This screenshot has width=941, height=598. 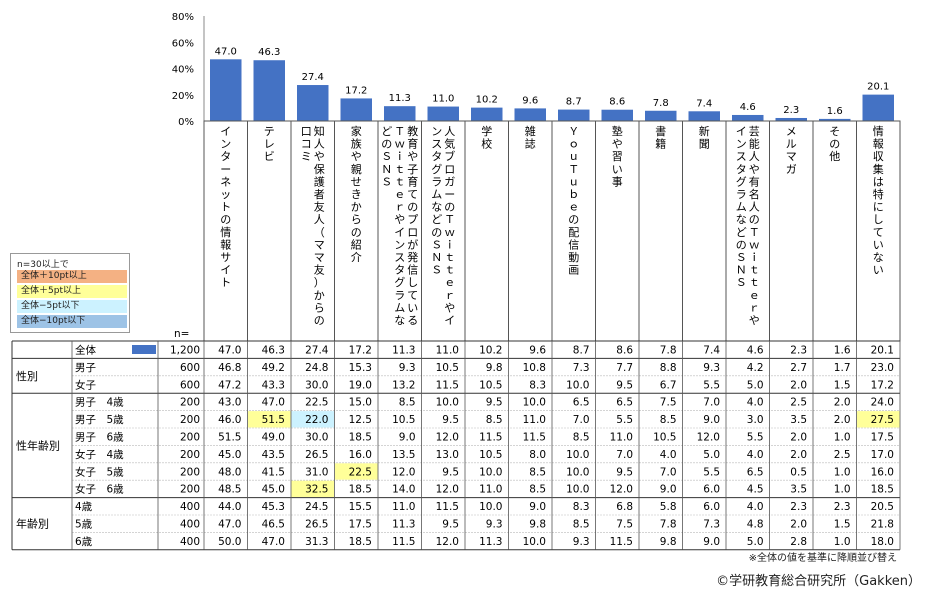 What do you see at coordinates (32, 524) in the screenshot?
I see `group-label: 年齢別` at bounding box center [32, 524].